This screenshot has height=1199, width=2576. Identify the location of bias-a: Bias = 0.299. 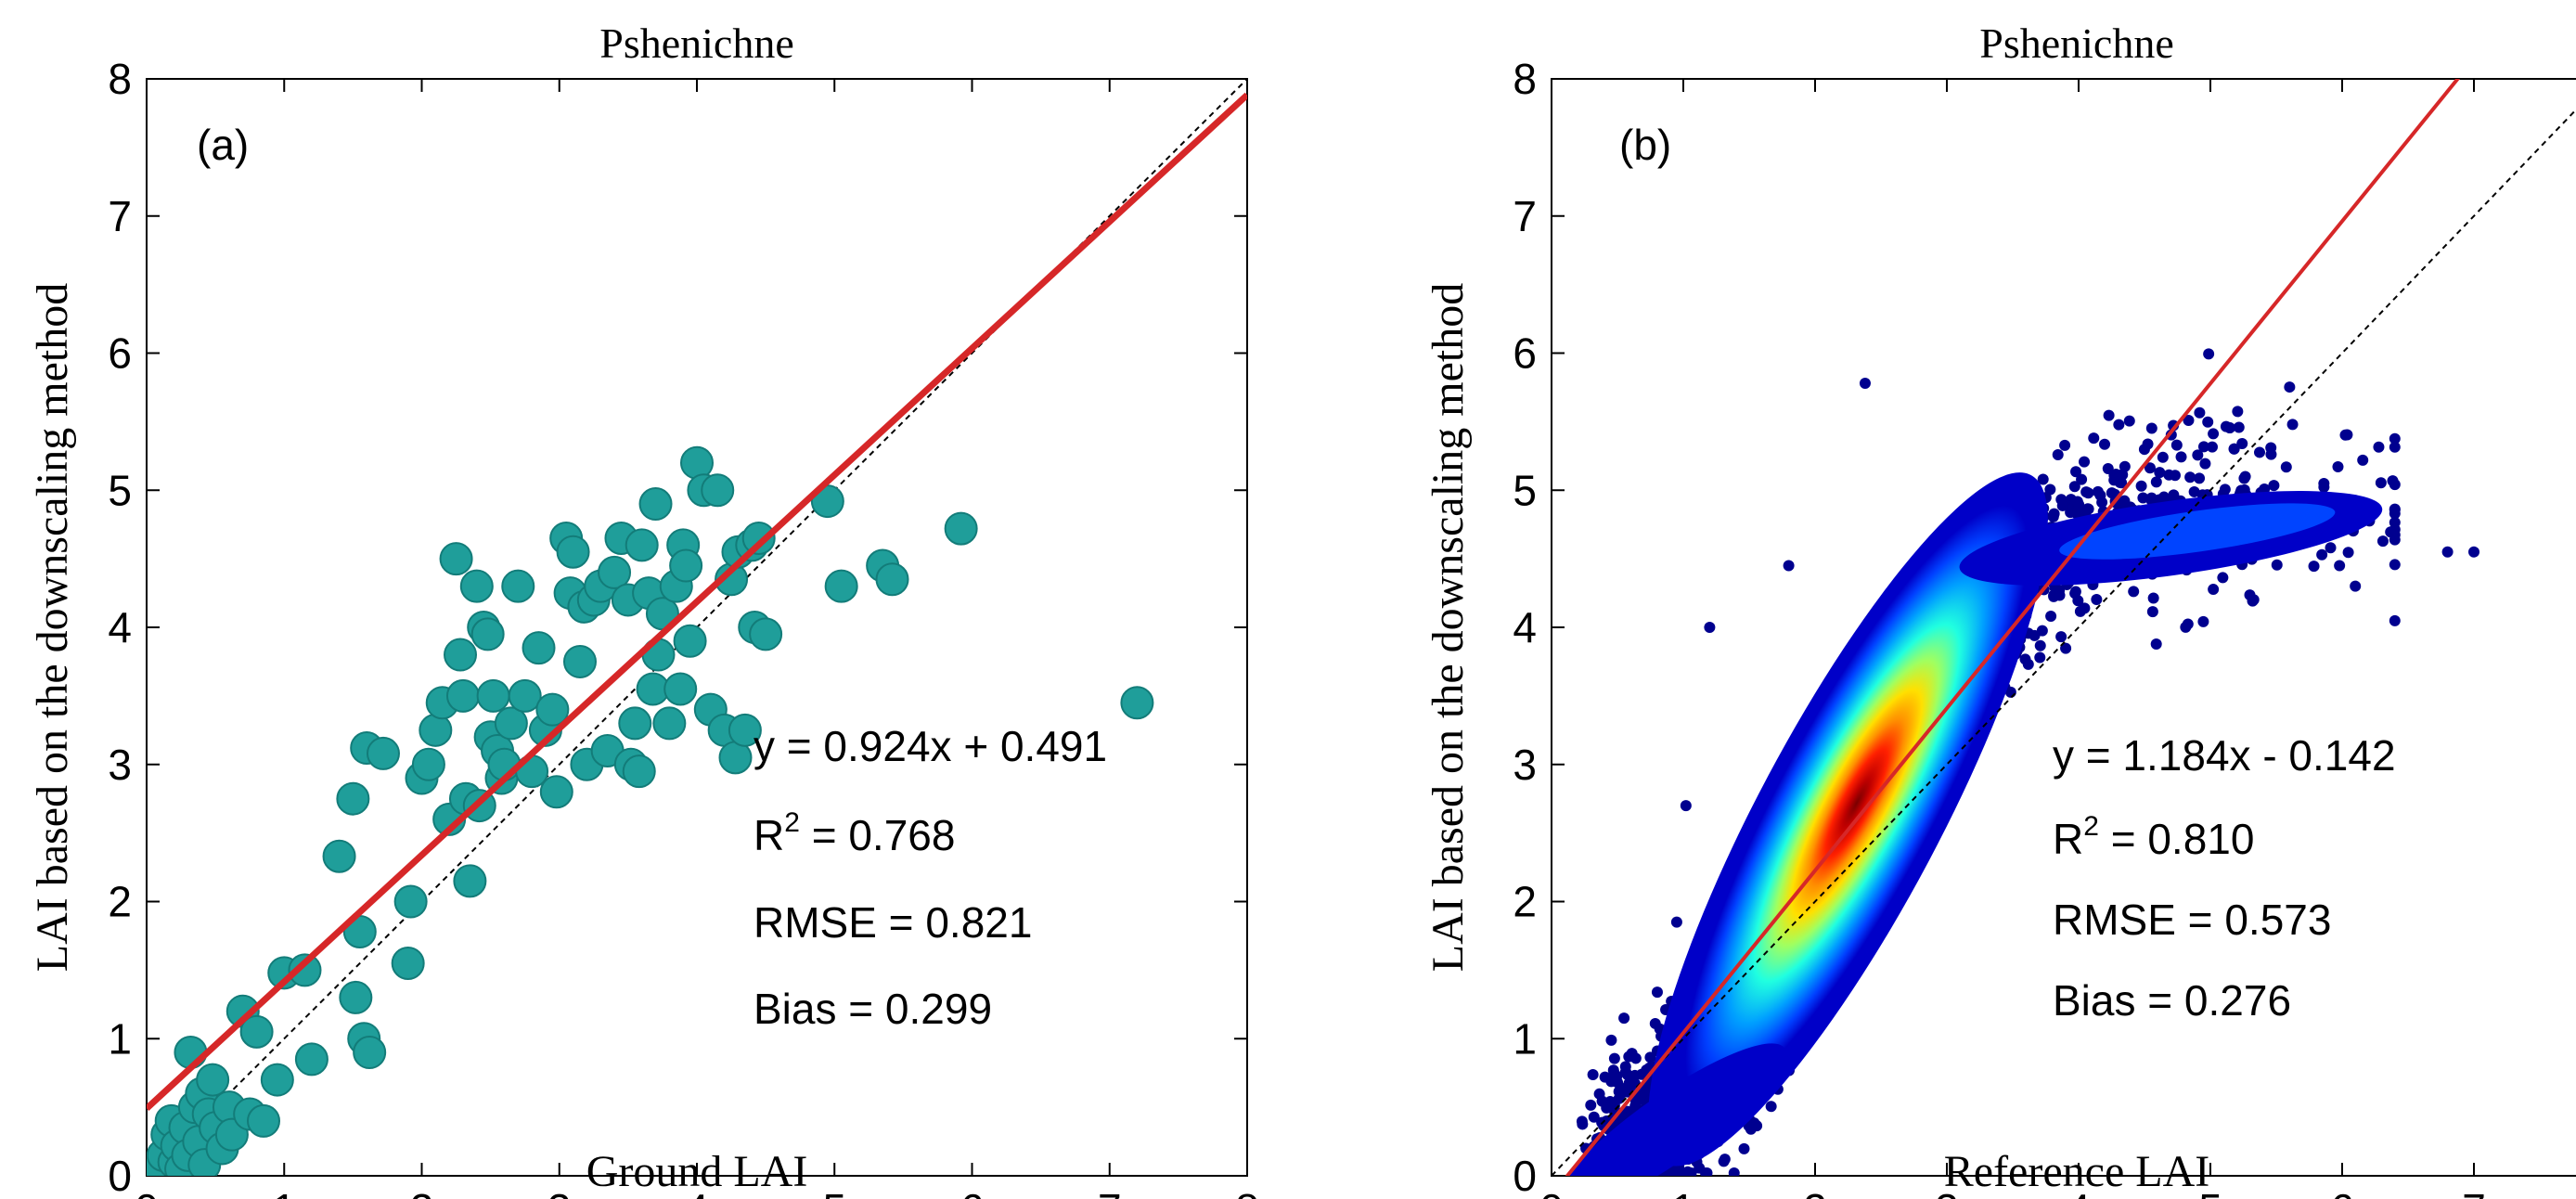
(872, 1009).